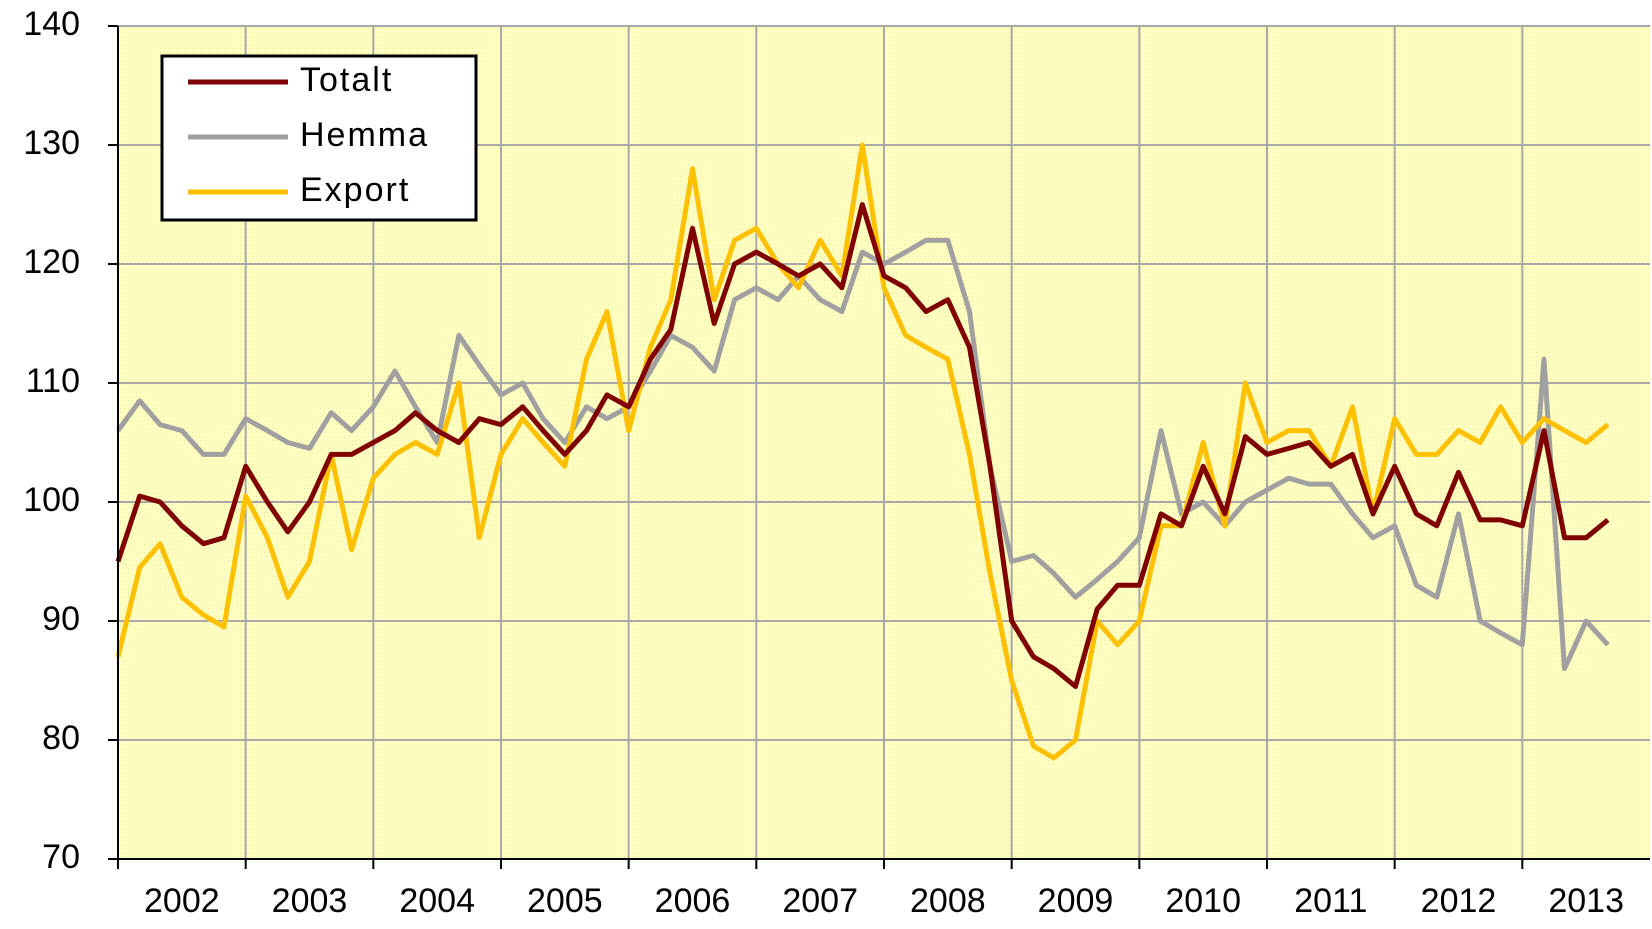 The image size is (1652, 929). Describe the element at coordinates (1330, 901) in the screenshot. I see `x-tick-label: 2011` at that location.